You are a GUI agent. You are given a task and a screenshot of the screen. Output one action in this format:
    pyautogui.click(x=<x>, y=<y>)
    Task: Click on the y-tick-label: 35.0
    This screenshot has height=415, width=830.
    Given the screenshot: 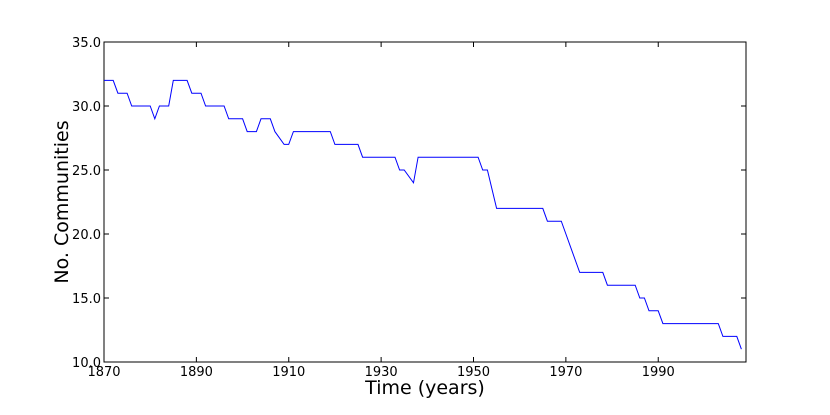 What is the action you would take?
    pyautogui.click(x=86, y=43)
    